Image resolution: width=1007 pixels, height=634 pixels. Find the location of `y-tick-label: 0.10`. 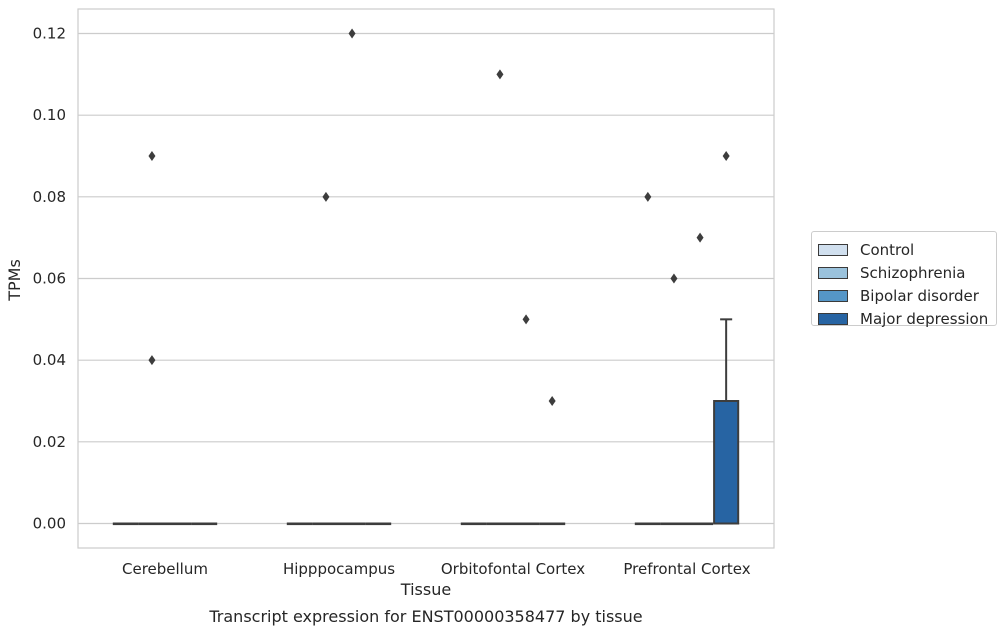

y-tick-label: 0.10 is located at coordinates (49, 115).